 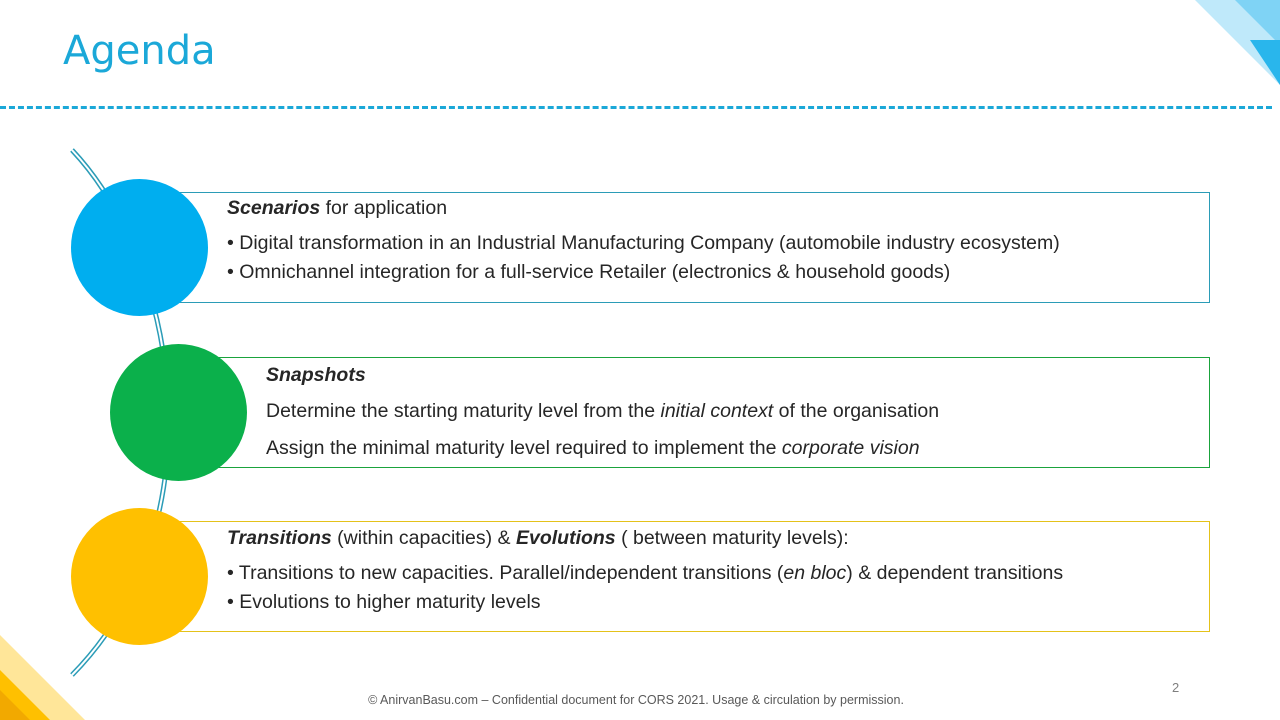 I want to click on agenda-item-transitions, so click(x=675, y=576).